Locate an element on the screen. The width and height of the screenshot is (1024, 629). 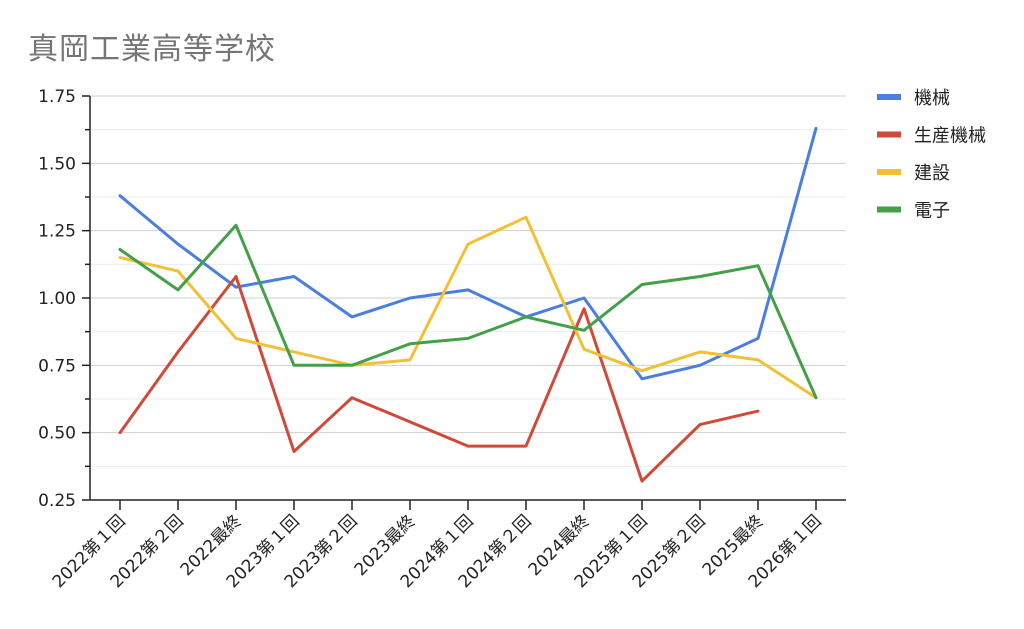
legend-label: 生産機械 is located at coordinates (950, 136).